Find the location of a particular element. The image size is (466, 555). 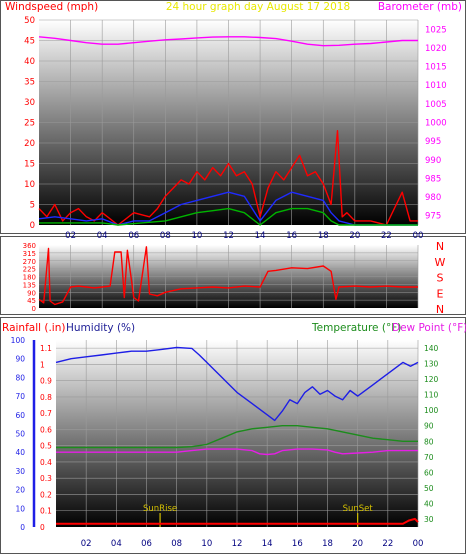

windspeed-tick-label: 25 is located at coordinates (29, 124).